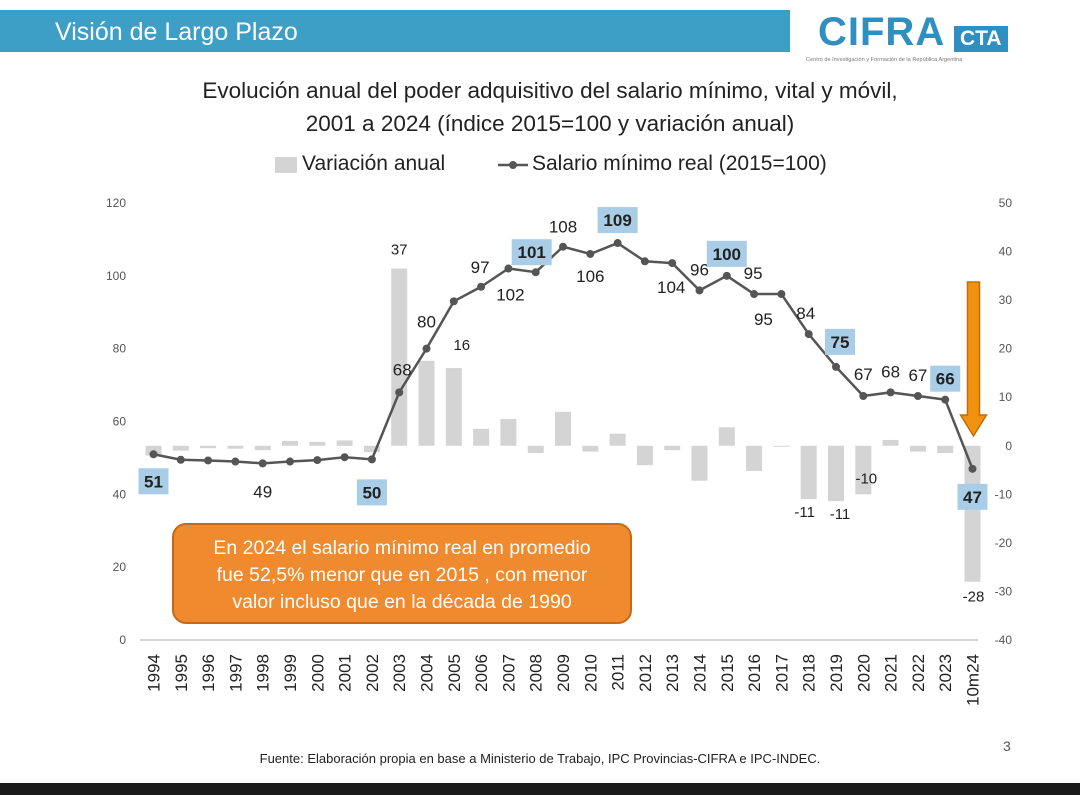  I want to click on left-tick-label-100: 100, so click(116, 276).